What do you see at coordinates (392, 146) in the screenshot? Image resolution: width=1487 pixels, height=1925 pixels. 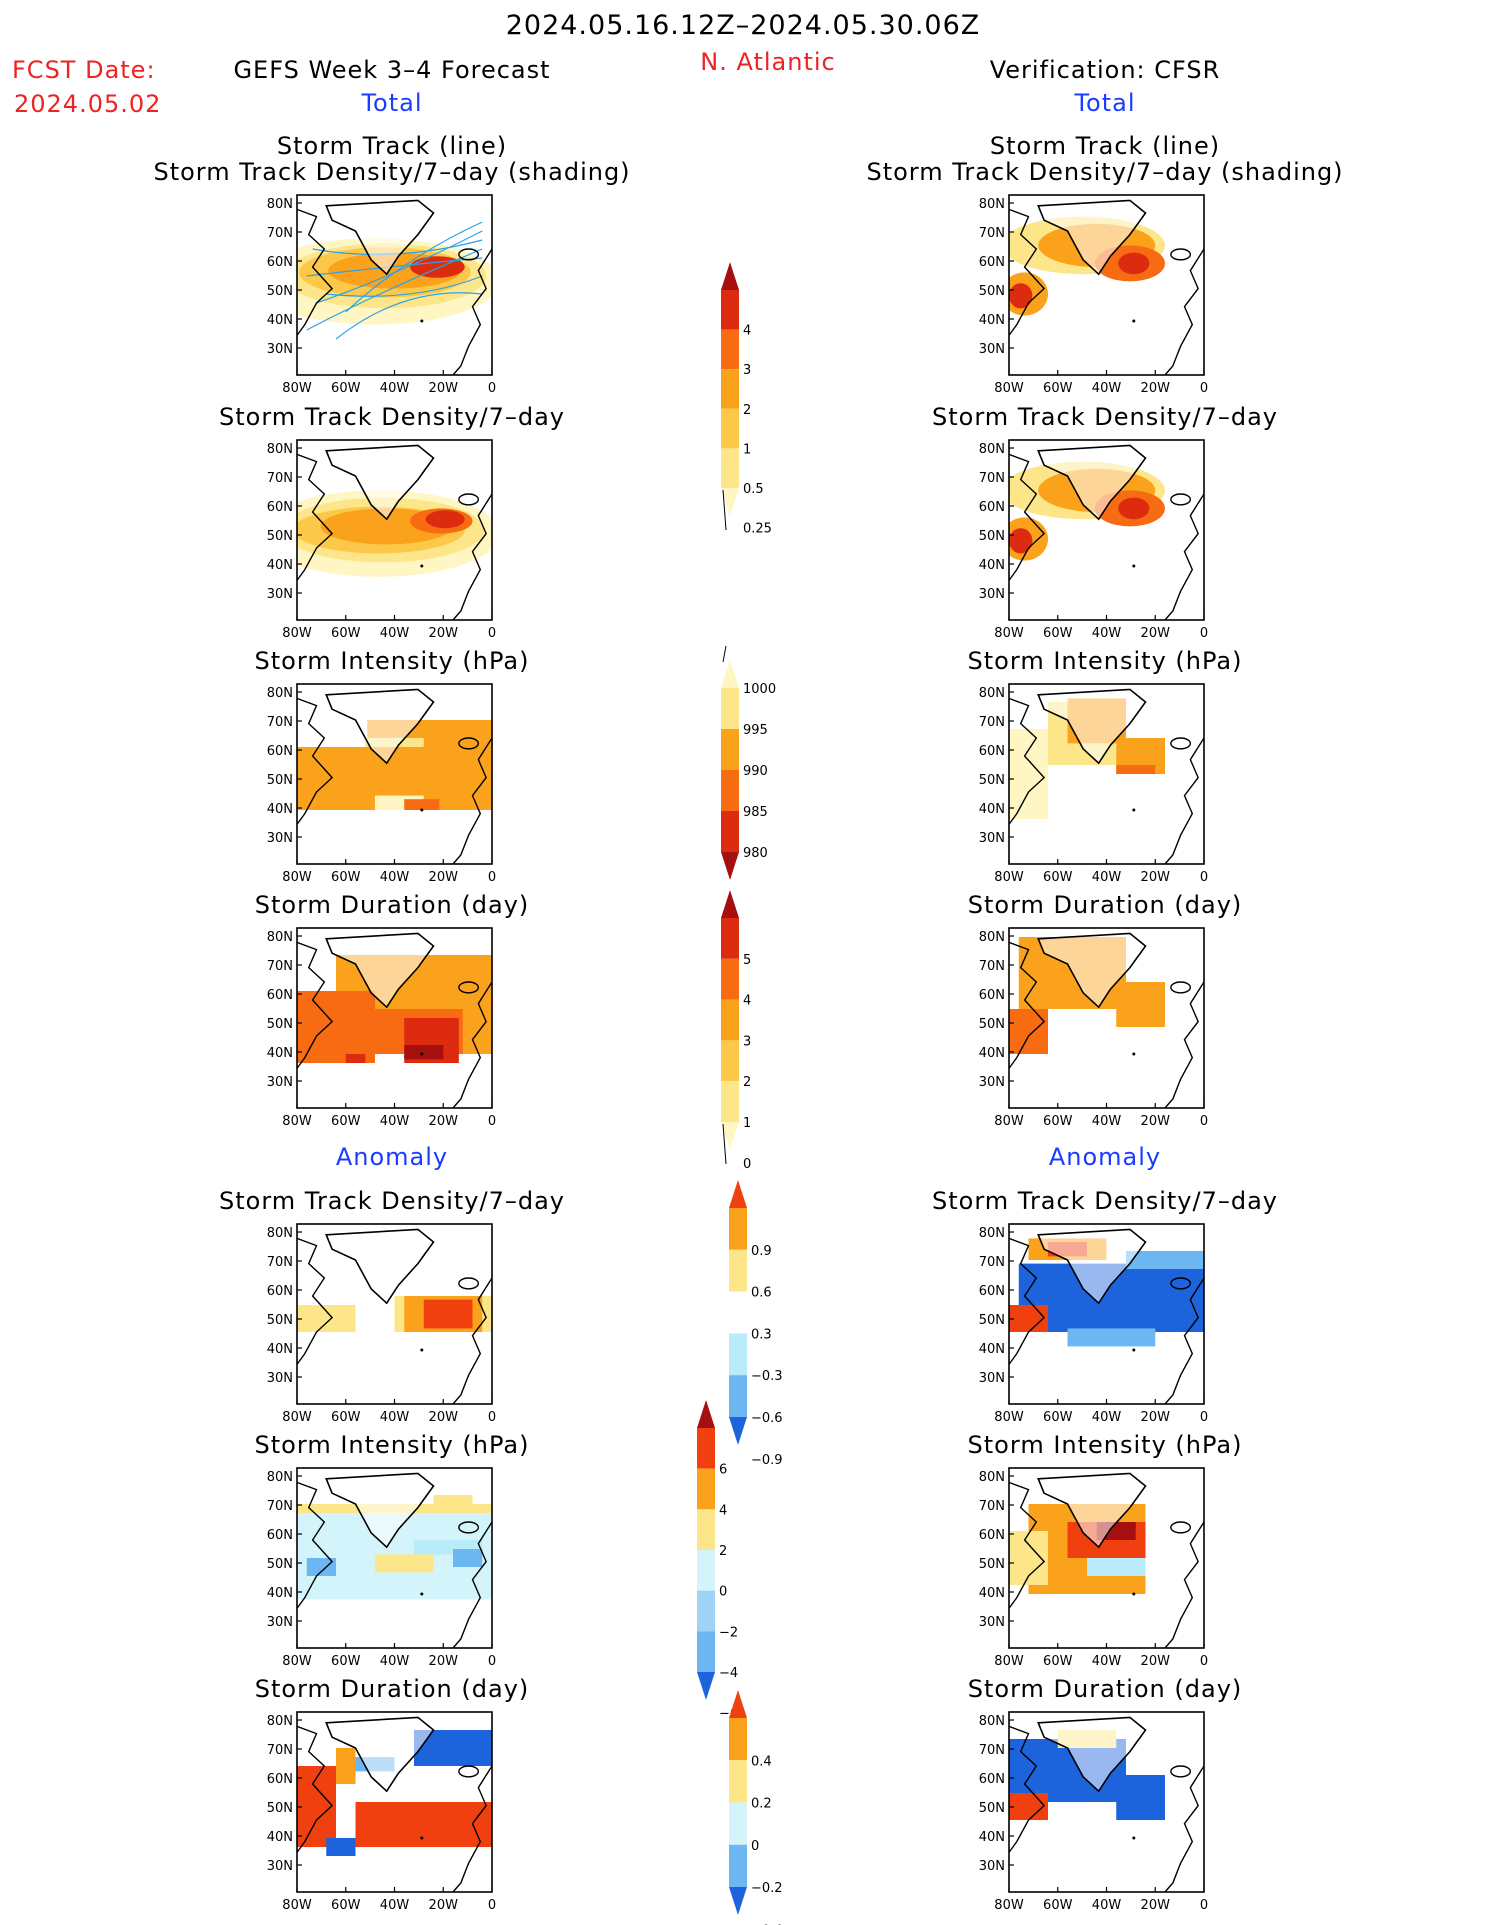 I see `title-track-line-left: Storm Track (line)` at bounding box center [392, 146].